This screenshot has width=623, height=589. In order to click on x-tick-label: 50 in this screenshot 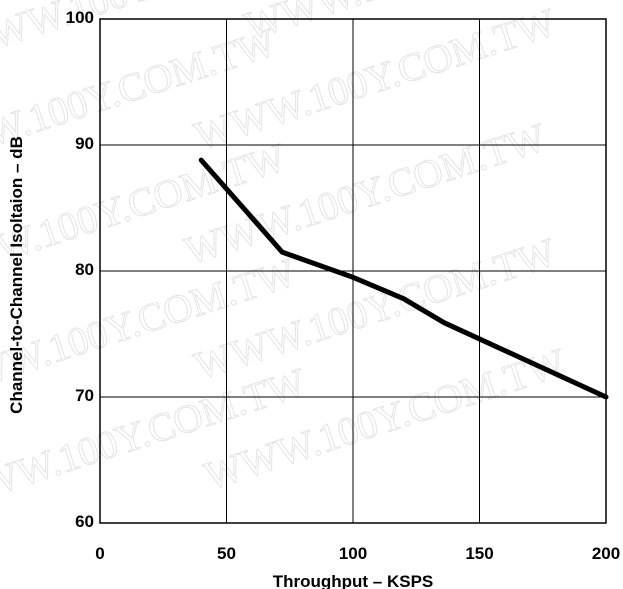, I will do `click(226, 553)`.